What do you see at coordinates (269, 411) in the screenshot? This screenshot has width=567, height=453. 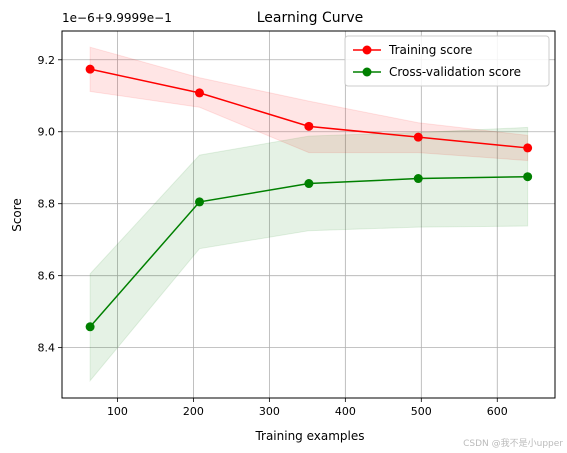 I see `x-tick-label: 300` at bounding box center [269, 411].